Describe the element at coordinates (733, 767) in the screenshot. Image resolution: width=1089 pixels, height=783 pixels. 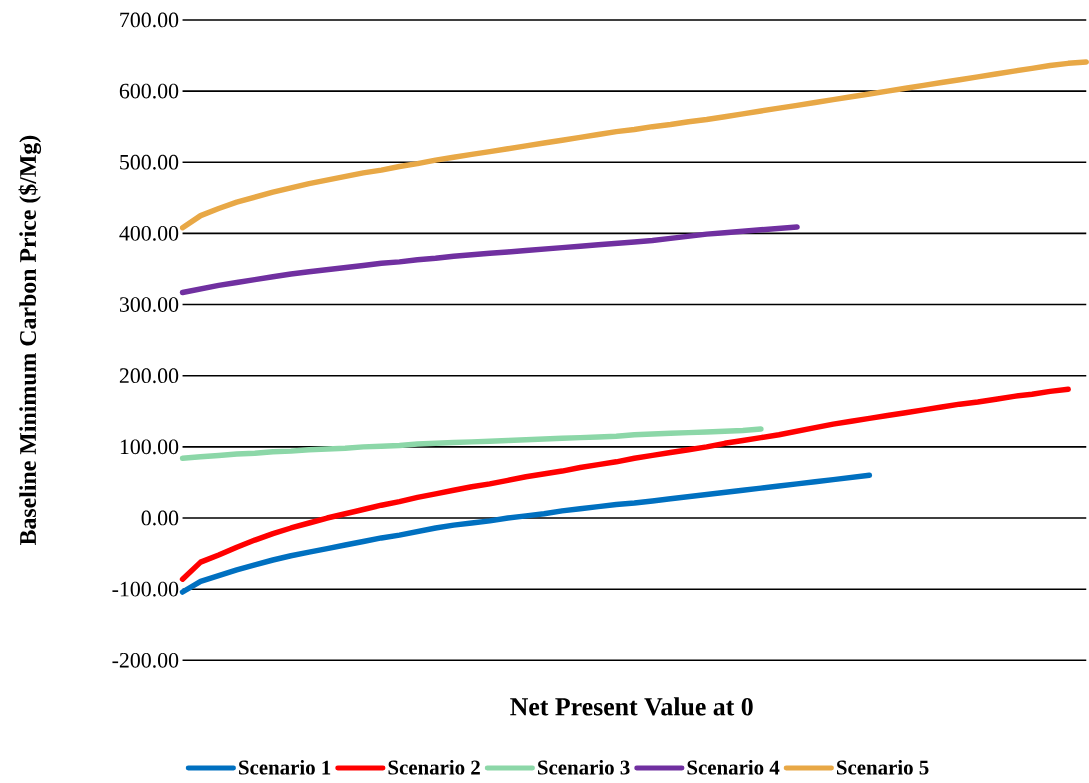
I see `legend-label: Scenario 4` at that location.